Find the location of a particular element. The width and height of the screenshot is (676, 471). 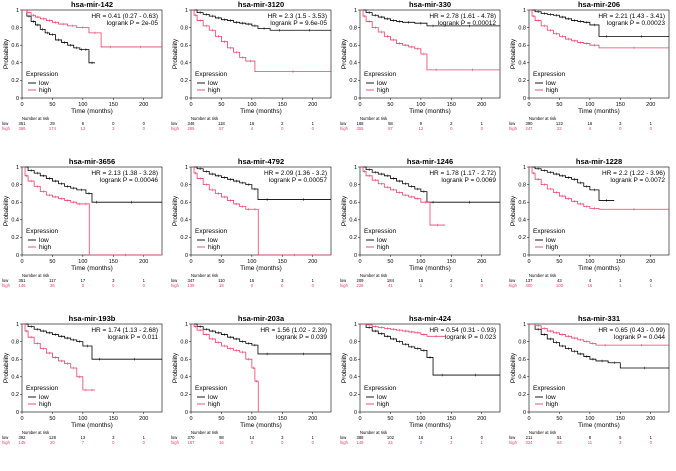

risk-high-count: 12 is located at coordinates (421, 128).